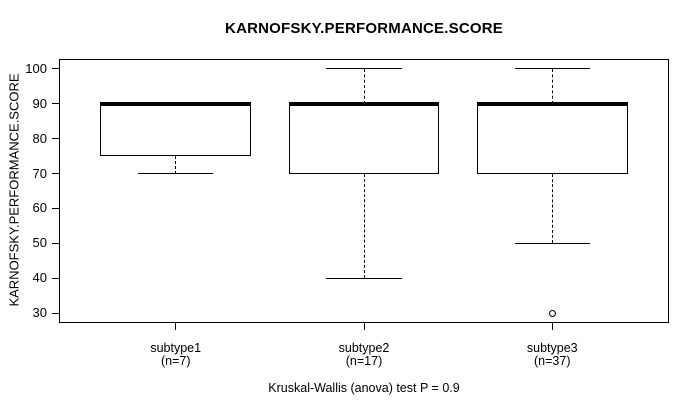  Describe the element at coordinates (39, 208) in the screenshot. I see `y-tick-label: 60` at that location.